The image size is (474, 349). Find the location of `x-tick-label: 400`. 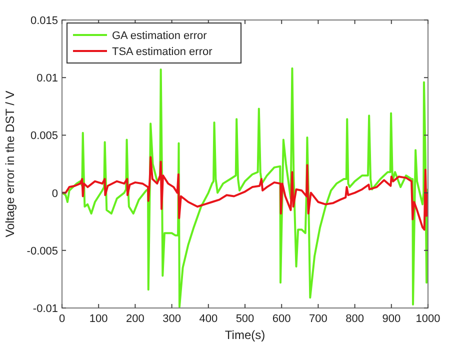

x-tick-label: 400 is located at coordinates (208, 319).